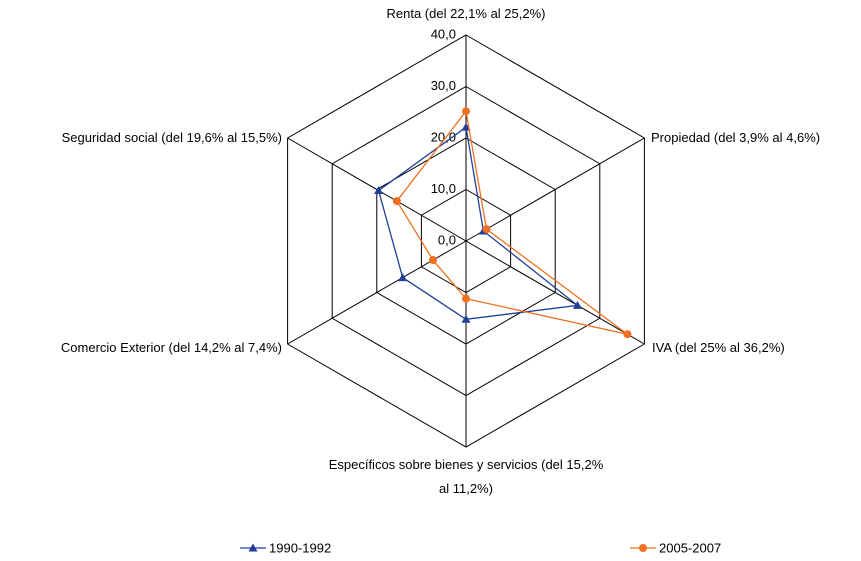  I want to click on r-tick-label: 0,0, so click(447, 239).